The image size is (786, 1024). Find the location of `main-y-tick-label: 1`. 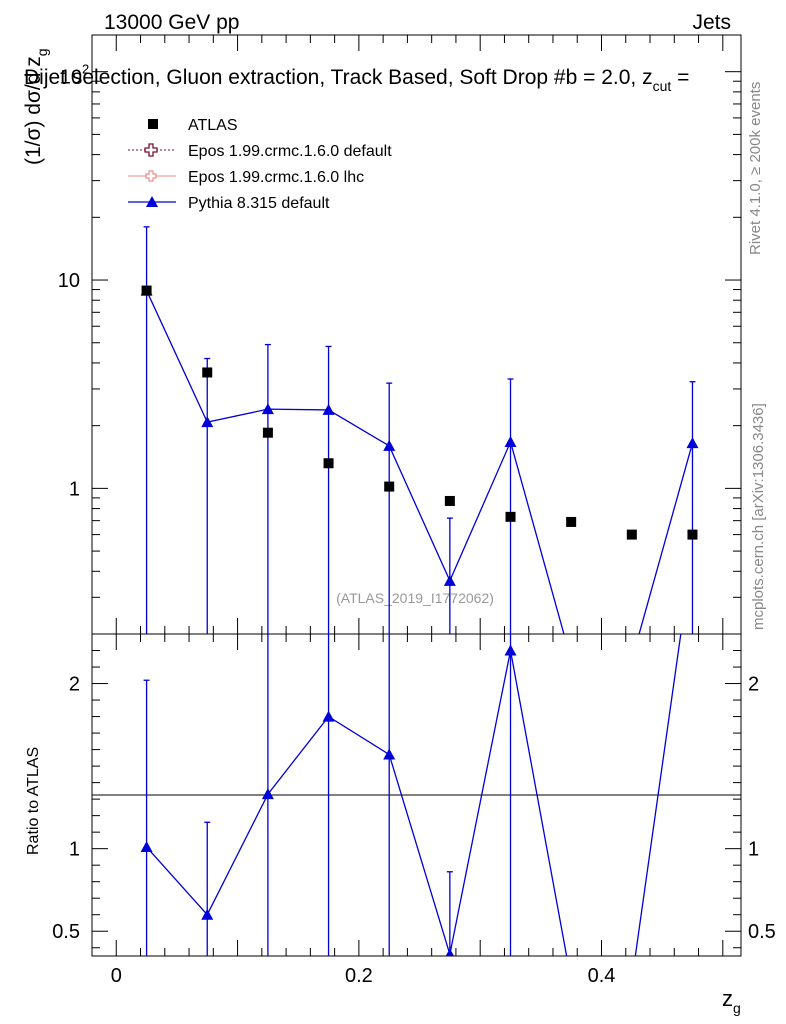

main-y-tick-label: 1 is located at coordinates (74, 489).